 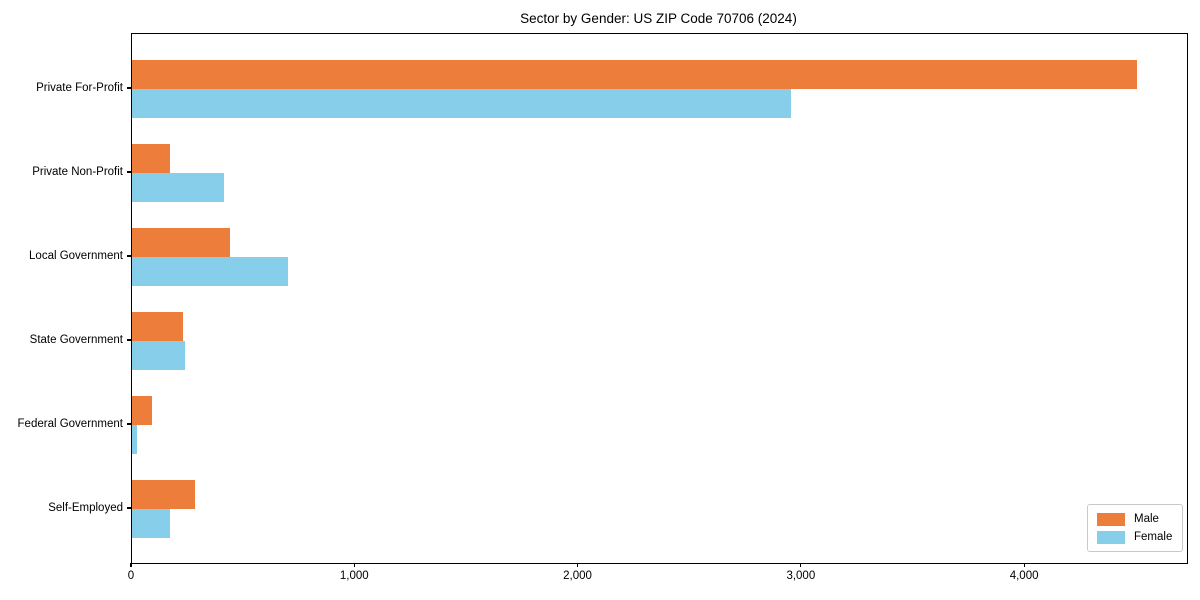 I want to click on bar-male-federal-government, so click(x=142, y=410).